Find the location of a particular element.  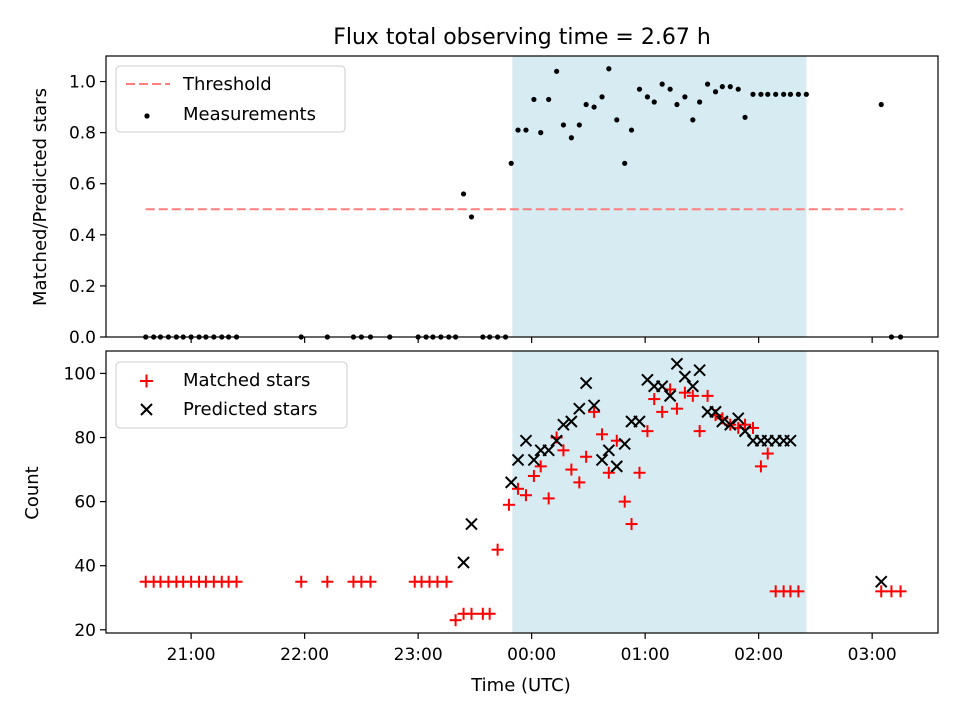

top-y-tick-label: 0.6 is located at coordinates (82, 185).